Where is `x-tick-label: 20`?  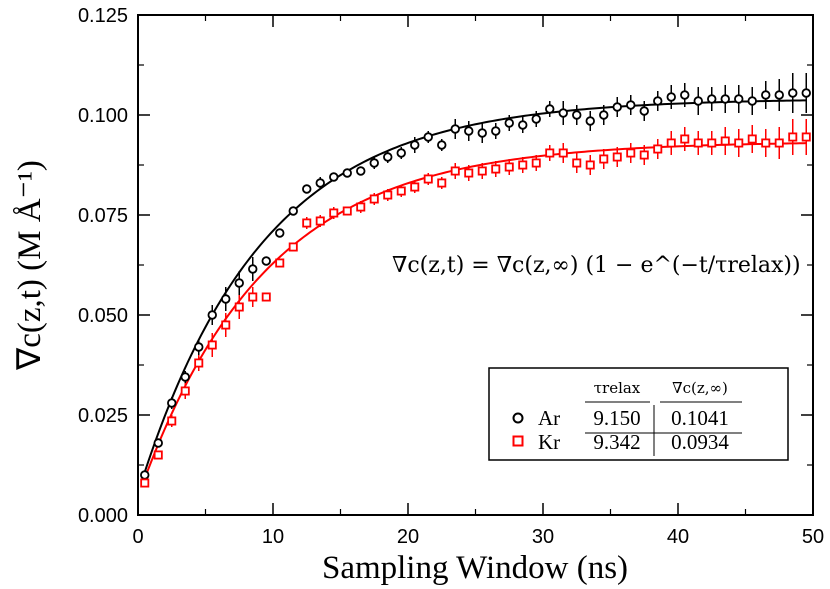 x-tick-label: 20 is located at coordinates (408, 537).